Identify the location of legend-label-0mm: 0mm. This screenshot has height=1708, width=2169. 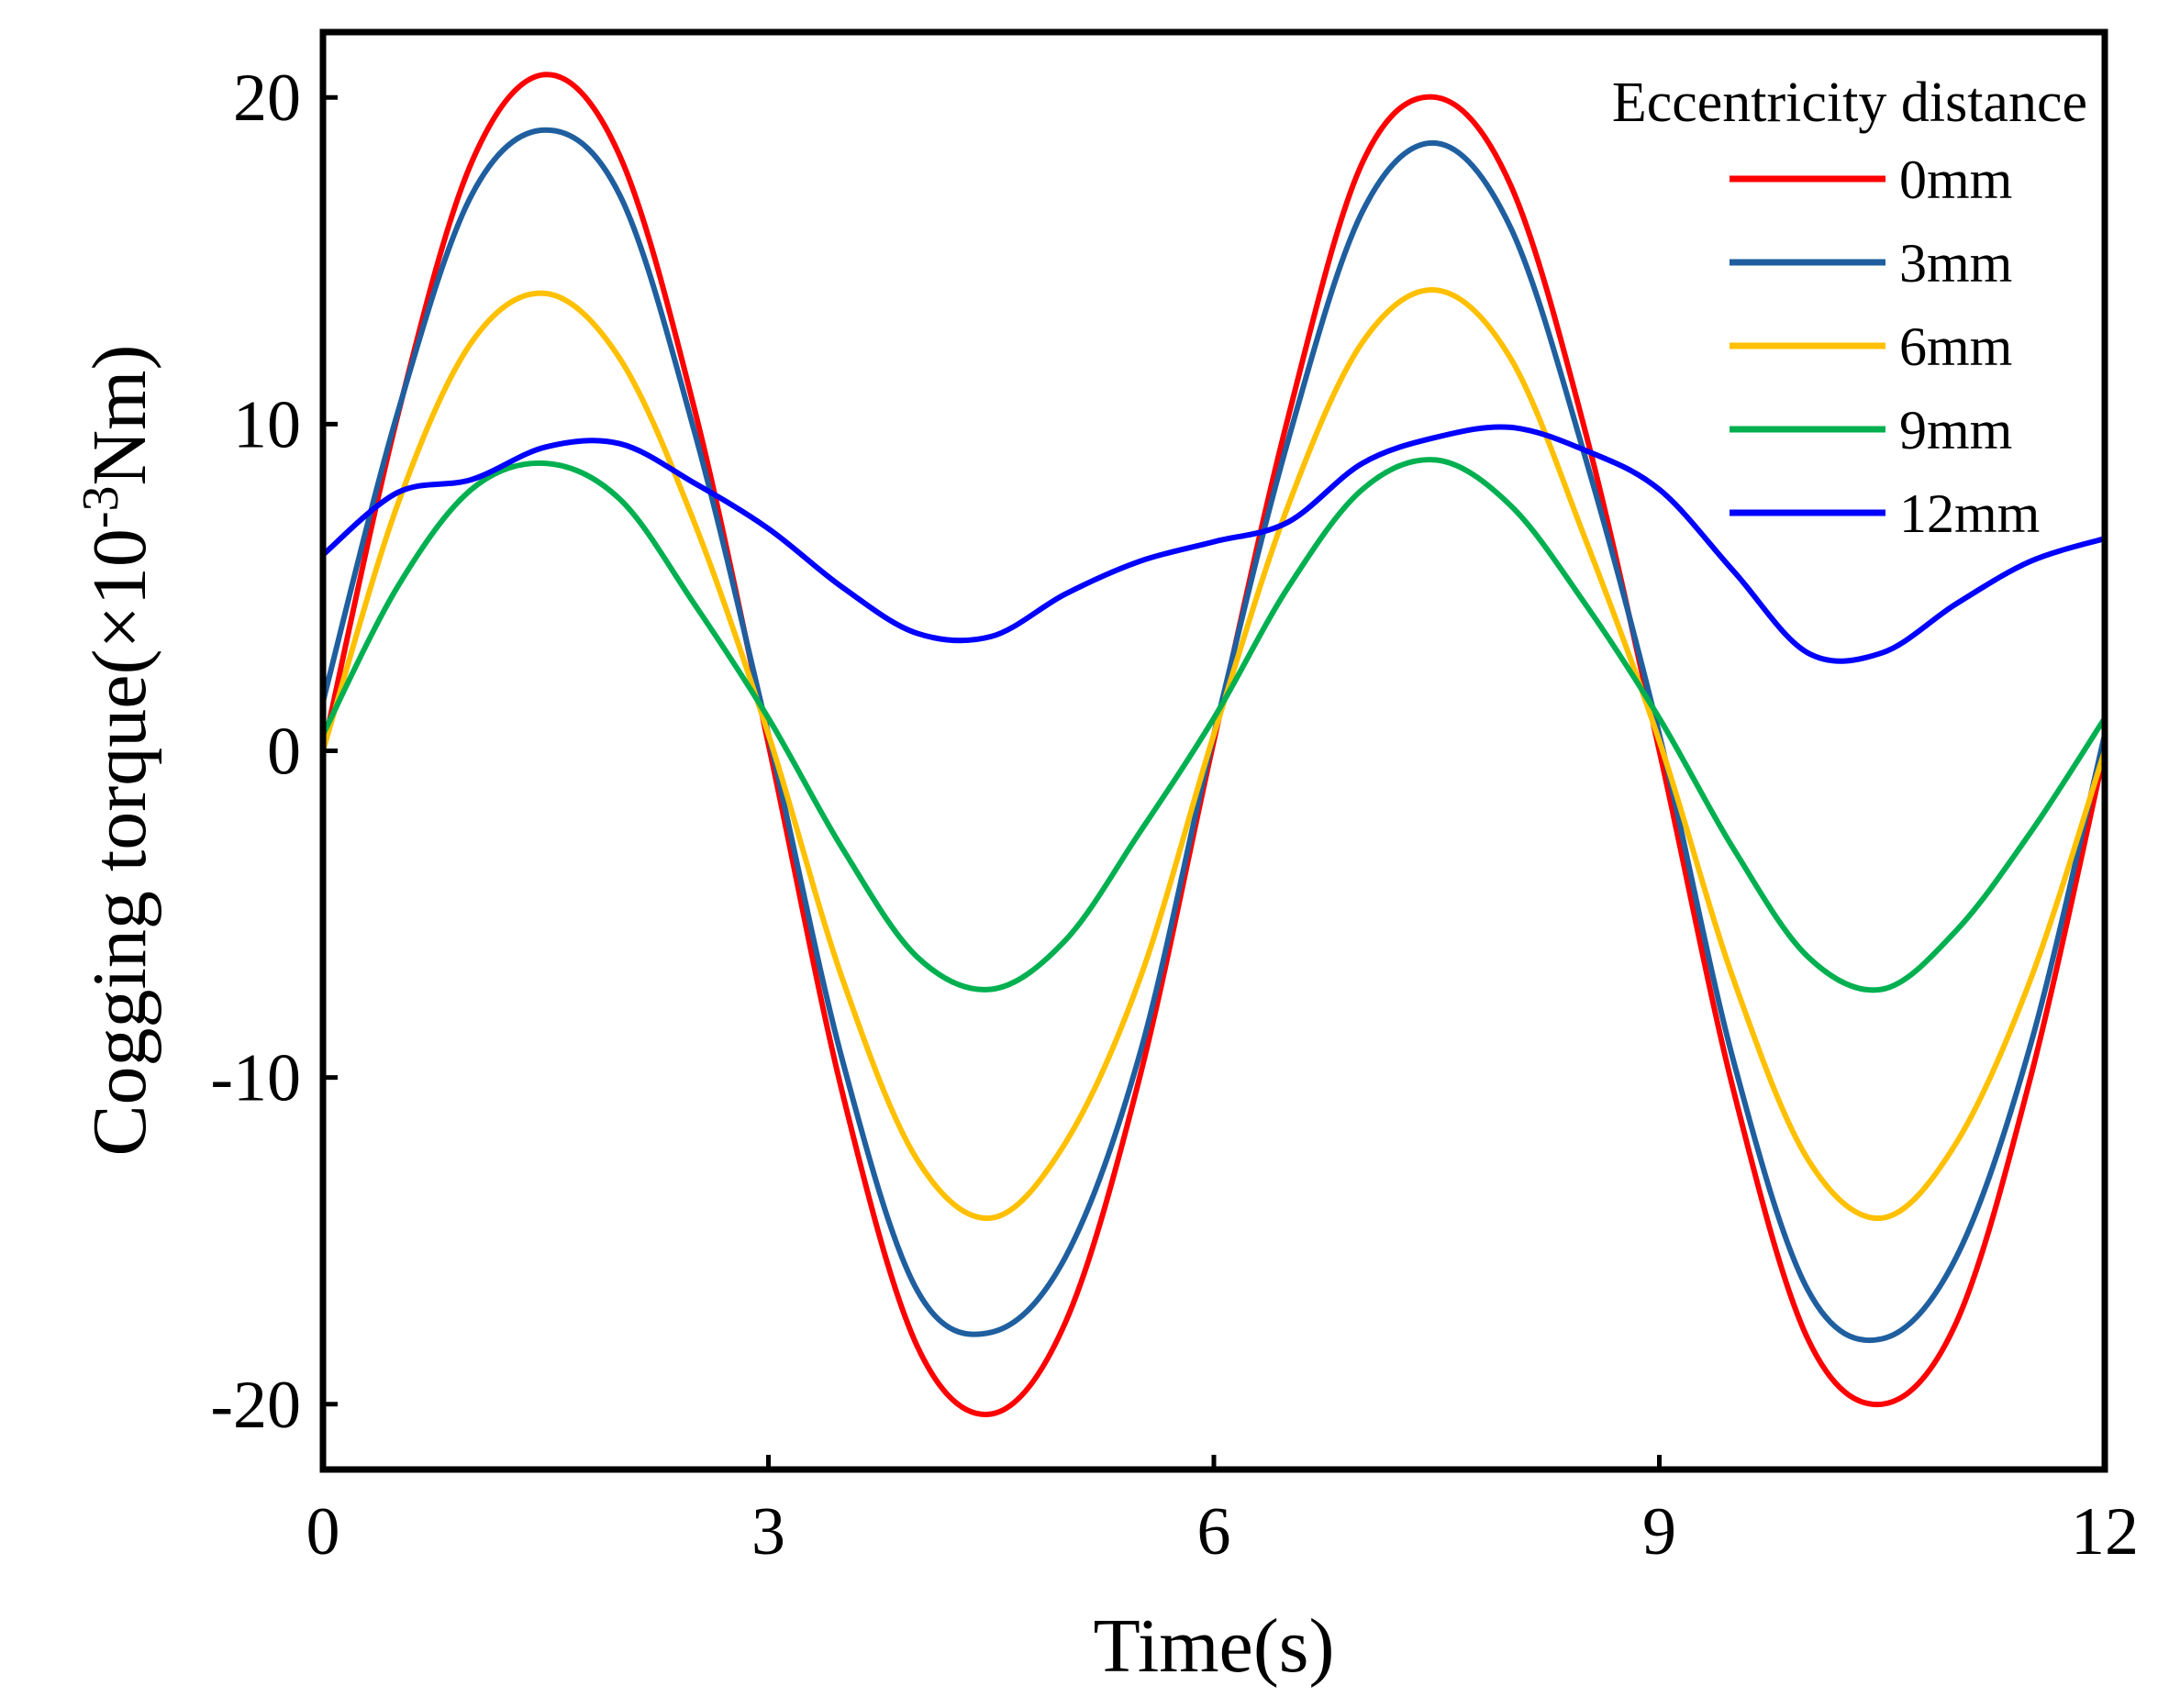
(1955, 180).